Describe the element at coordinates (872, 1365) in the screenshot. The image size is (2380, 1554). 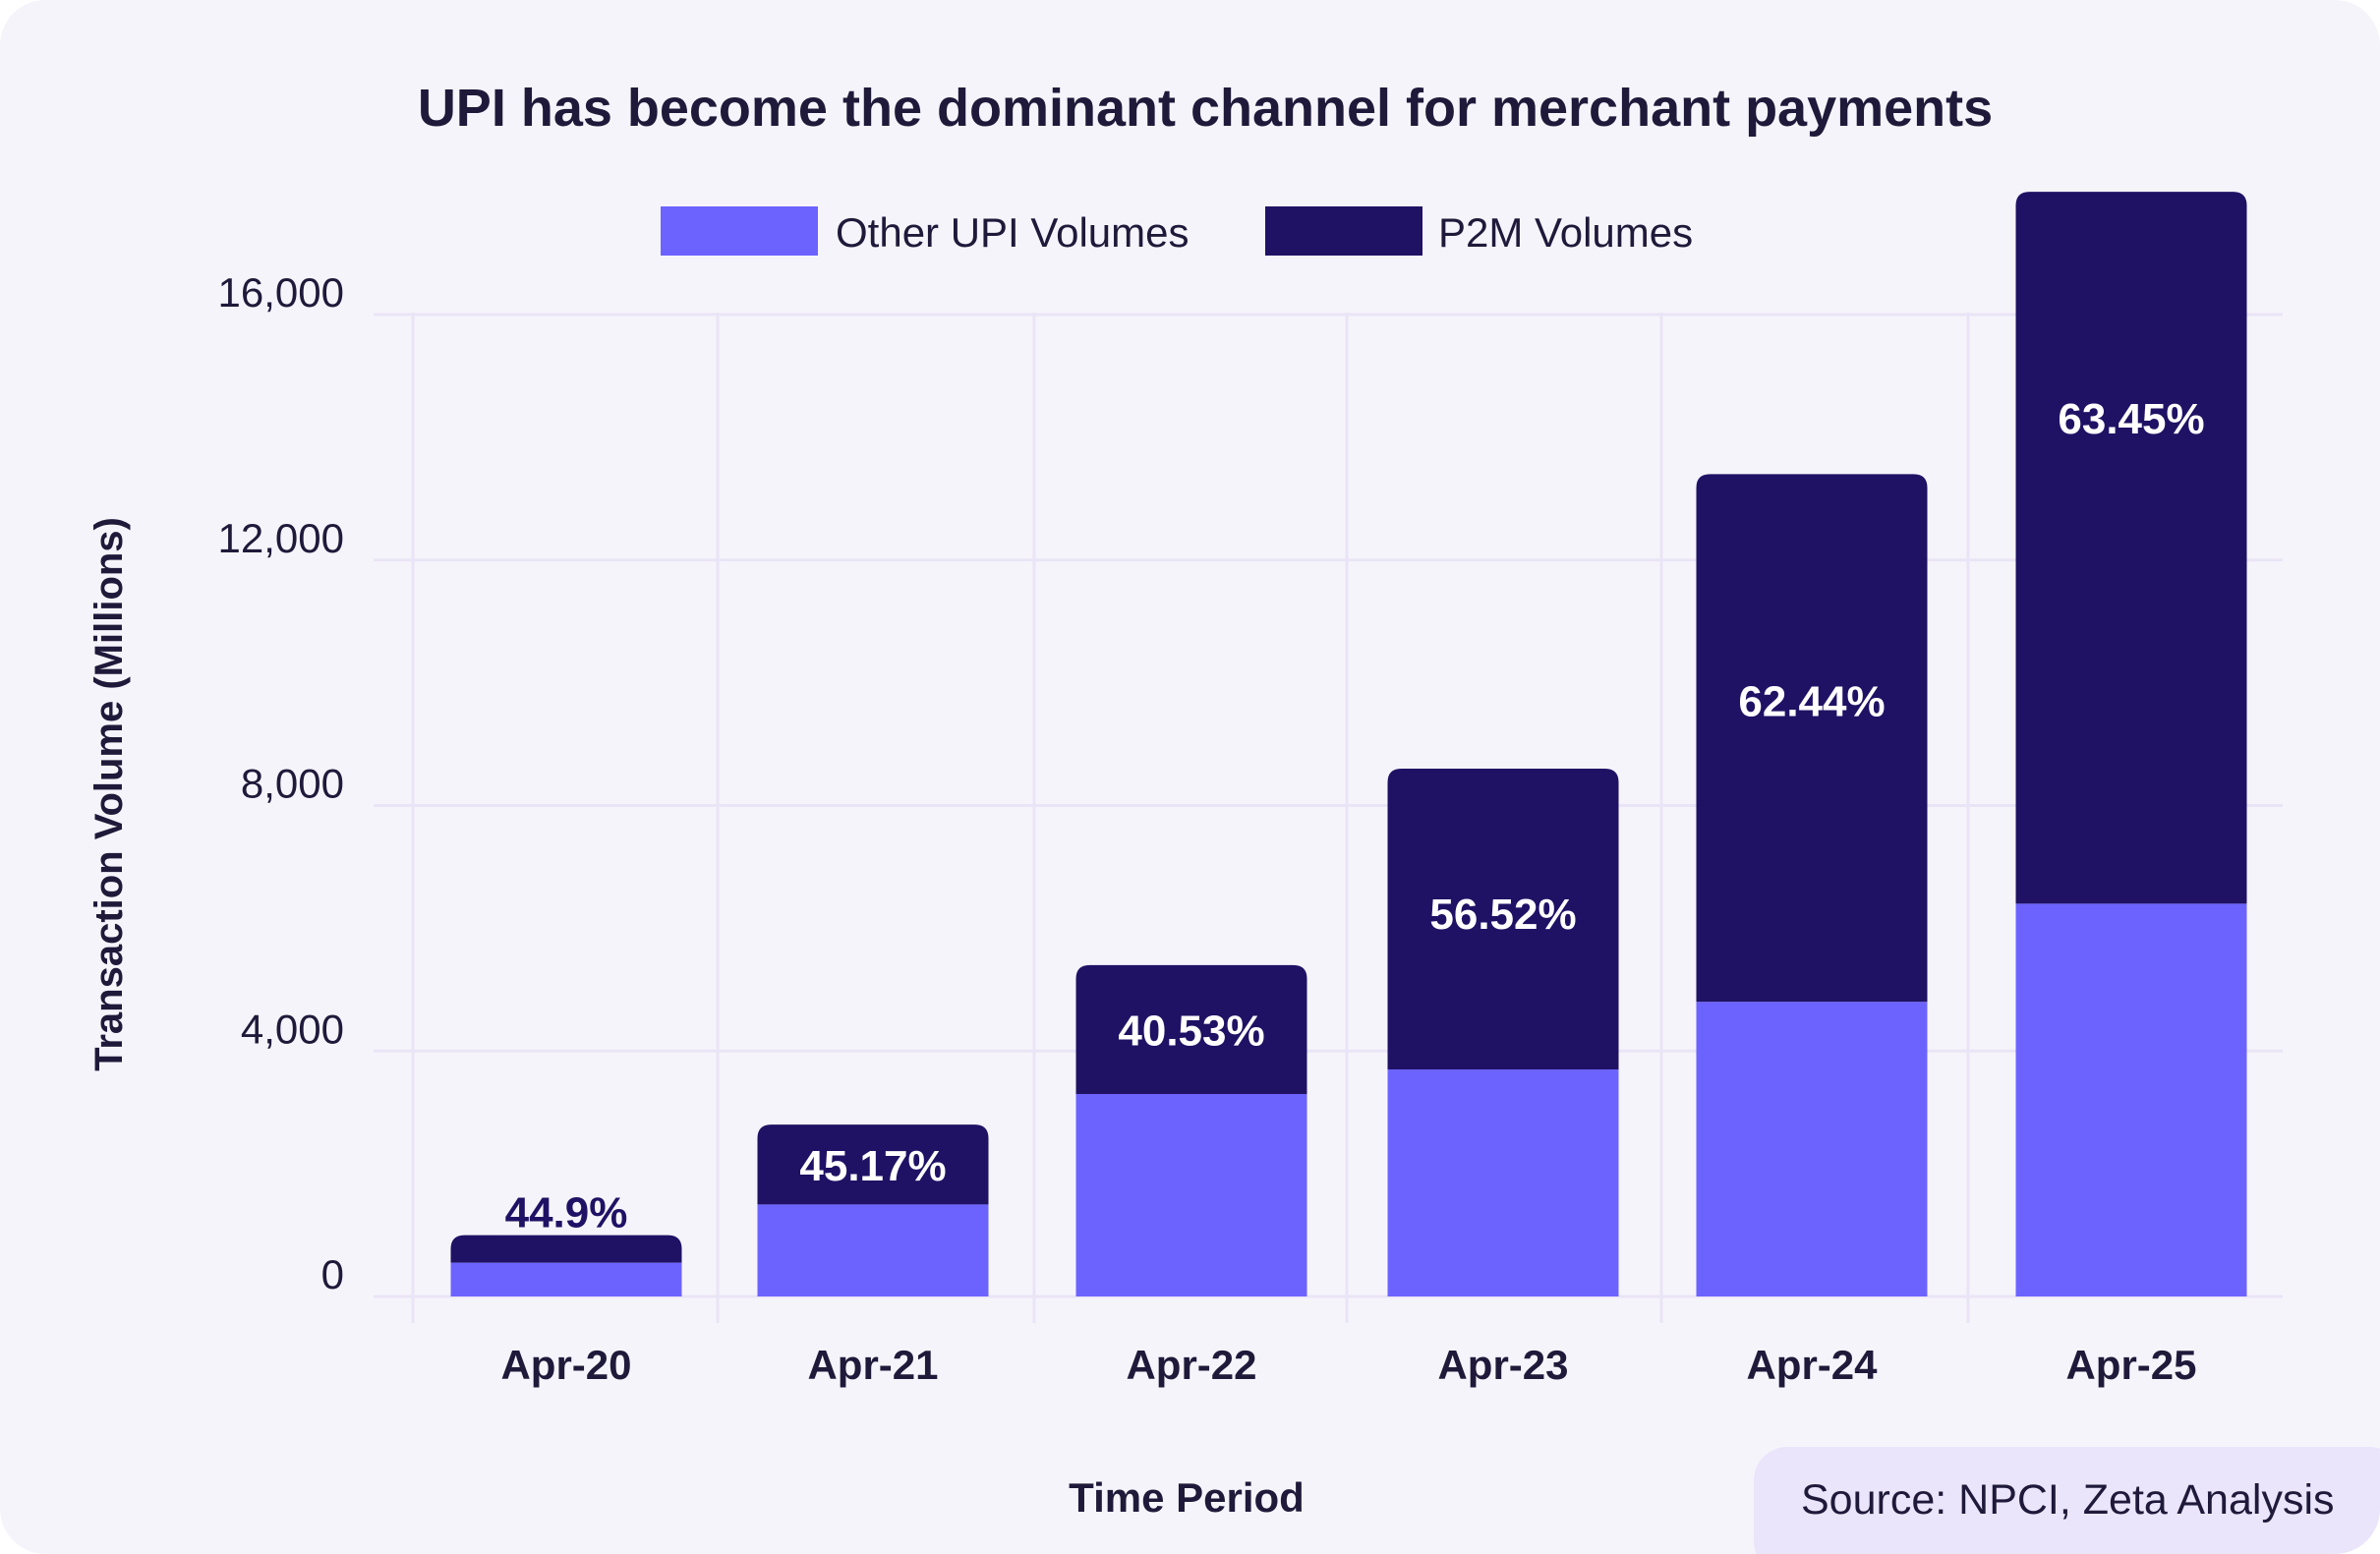
I see `x-tick-label: Apr-21` at that location.